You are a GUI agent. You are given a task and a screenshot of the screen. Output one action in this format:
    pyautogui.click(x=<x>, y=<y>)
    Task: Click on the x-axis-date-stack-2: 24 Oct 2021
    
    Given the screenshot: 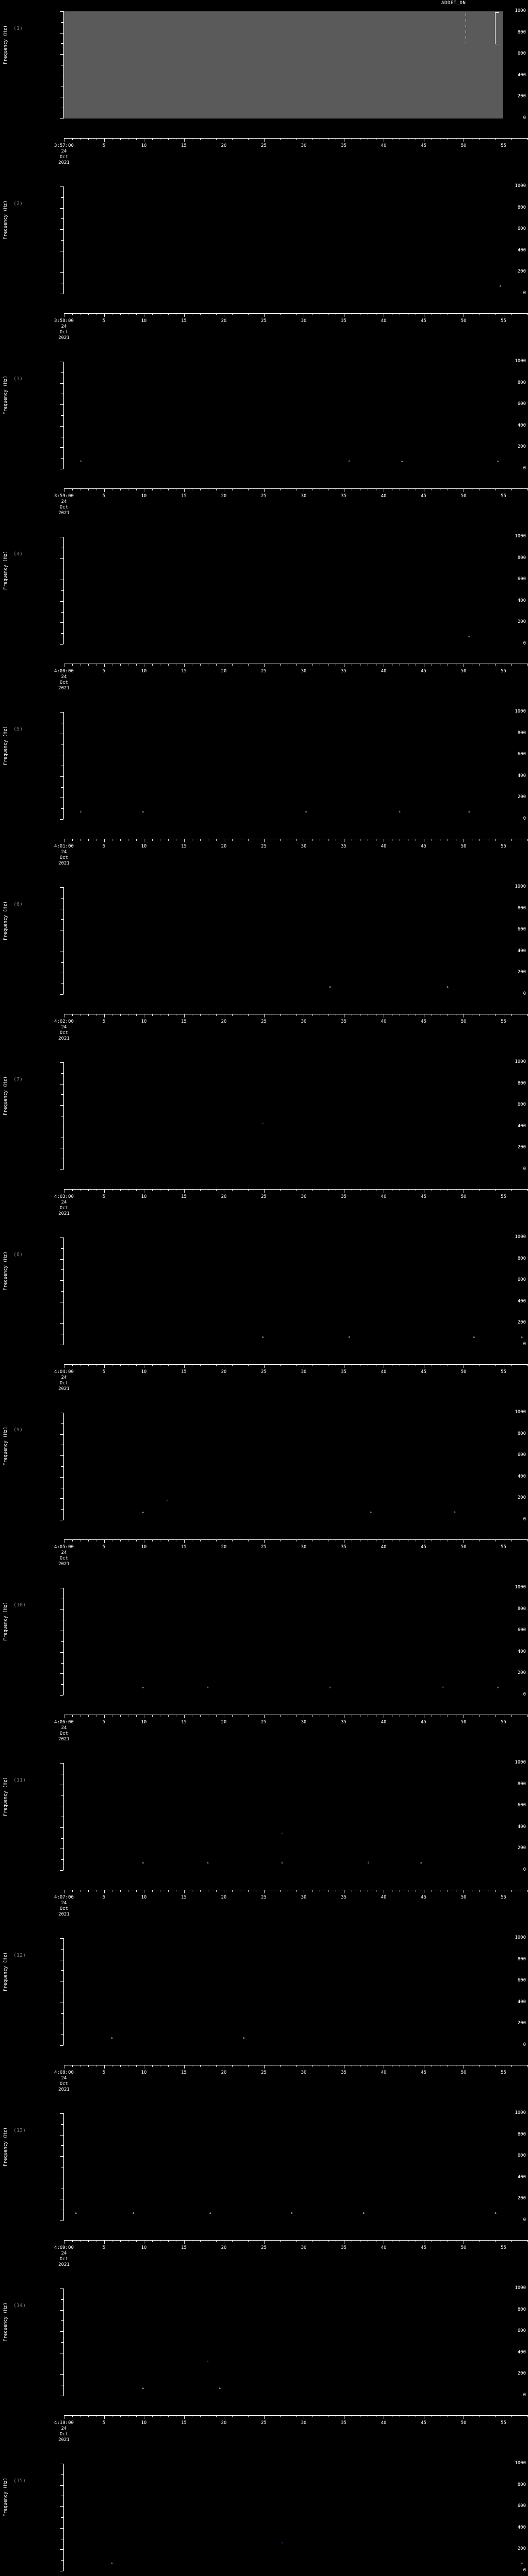 What is the action you would take?
    pyautogui.click(x=64, y=332)
    